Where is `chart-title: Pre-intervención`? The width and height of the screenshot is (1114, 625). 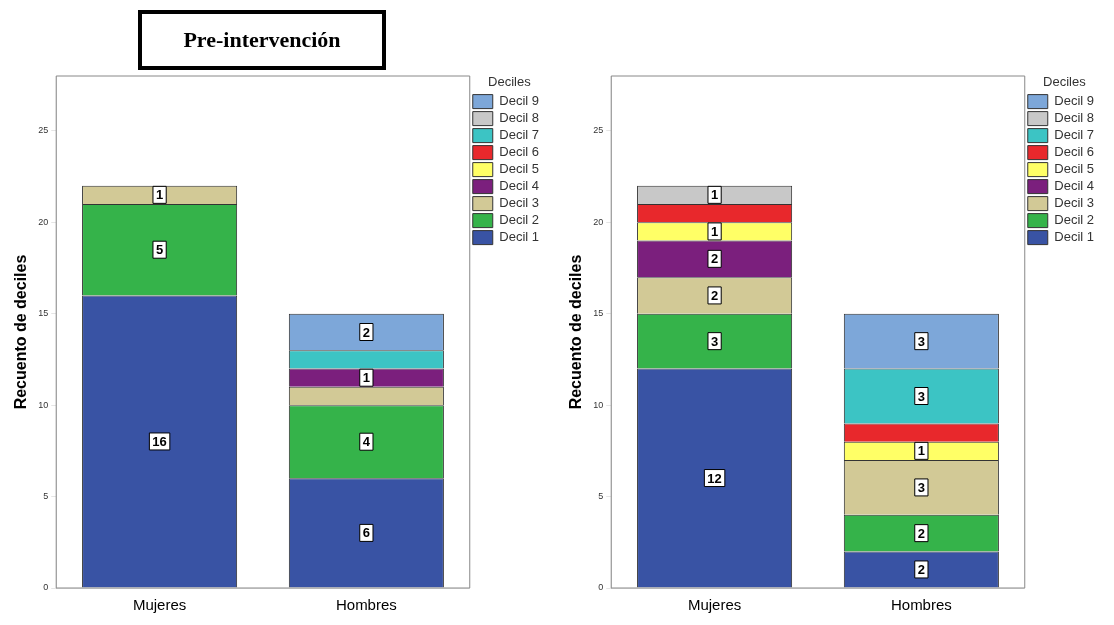 chart-title: Pre-intervención is located at coordinates (262, 40).